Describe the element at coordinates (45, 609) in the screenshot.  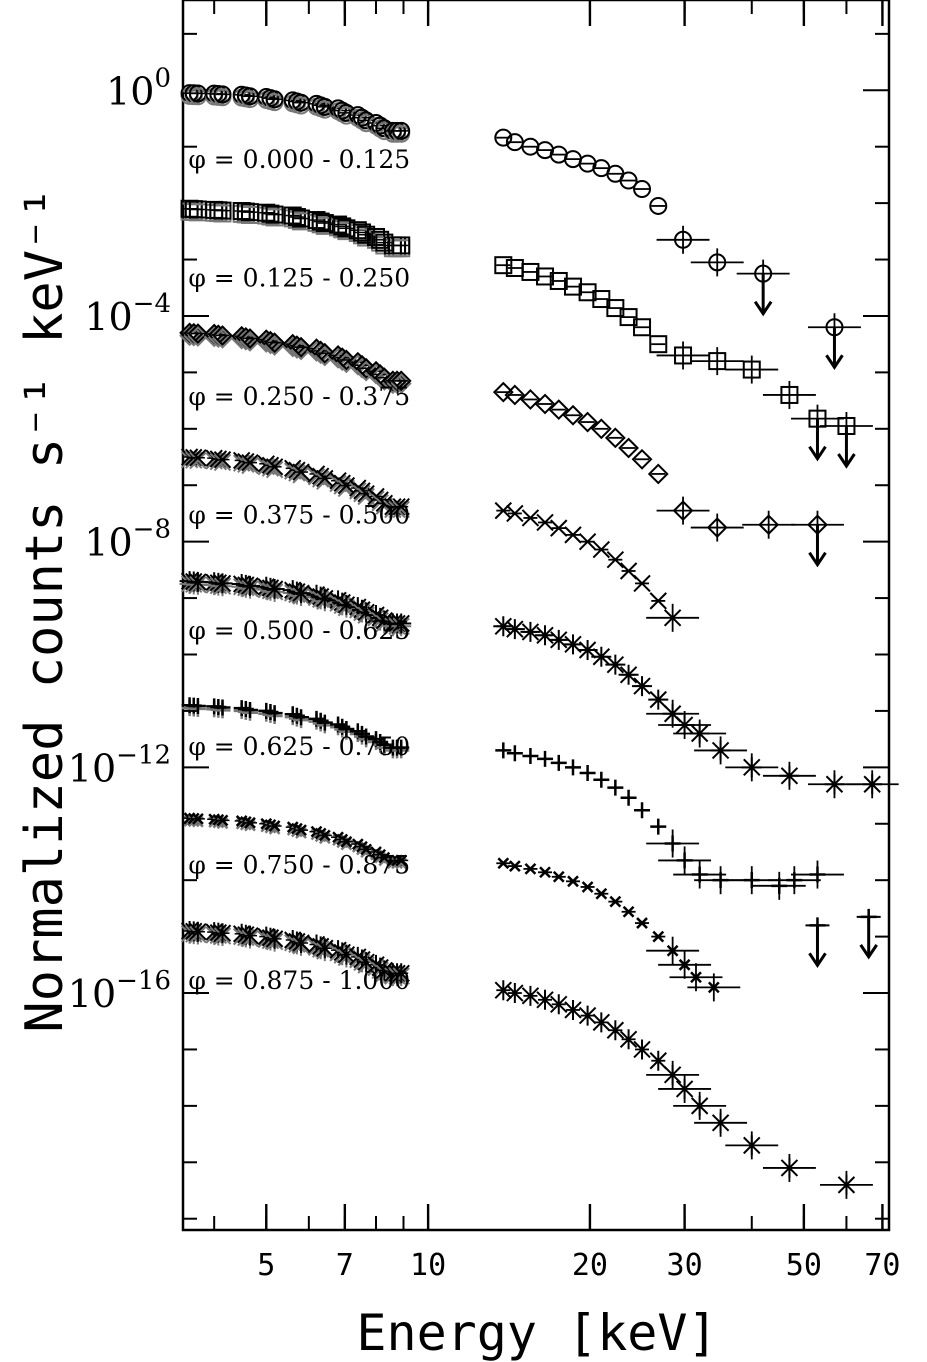
I see `y-axis-title: Normalized counts s⁻¹ keV⁻¹` at that location.